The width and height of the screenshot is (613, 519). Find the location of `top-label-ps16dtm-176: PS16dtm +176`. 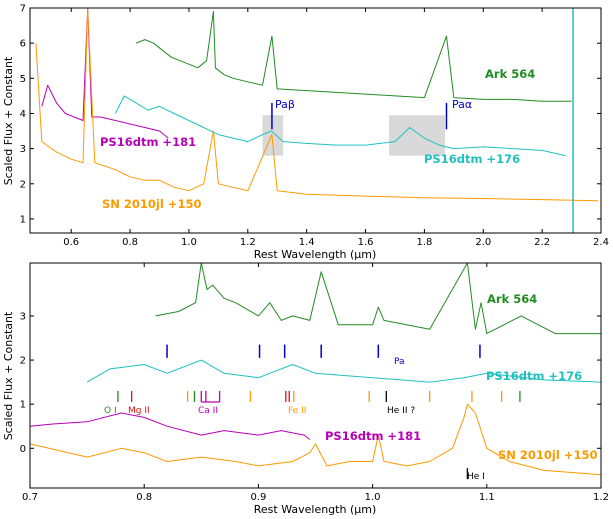

top-label-ps16dtm-176: PS16dtm +176 is located at coordinates (472, 159).